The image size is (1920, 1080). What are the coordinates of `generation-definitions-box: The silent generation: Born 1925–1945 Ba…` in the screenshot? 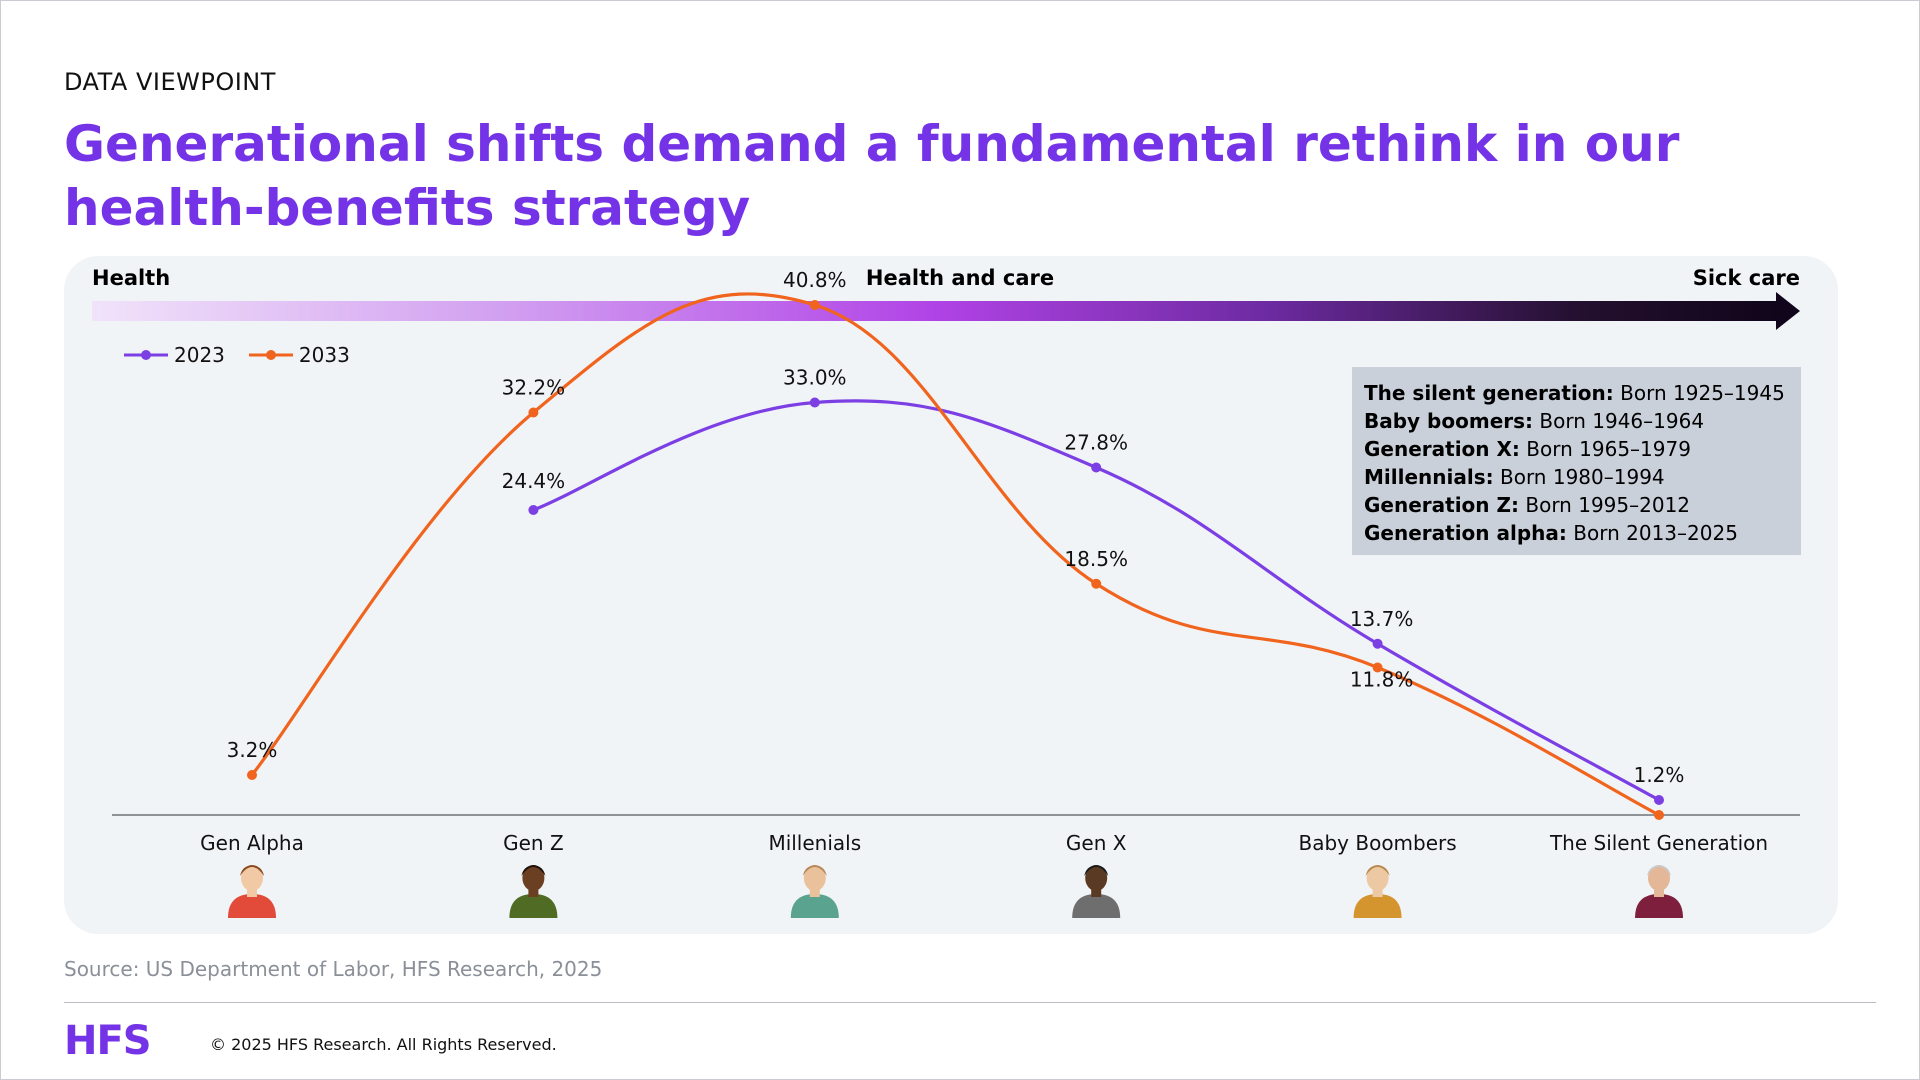 It's located at (1576, 461).